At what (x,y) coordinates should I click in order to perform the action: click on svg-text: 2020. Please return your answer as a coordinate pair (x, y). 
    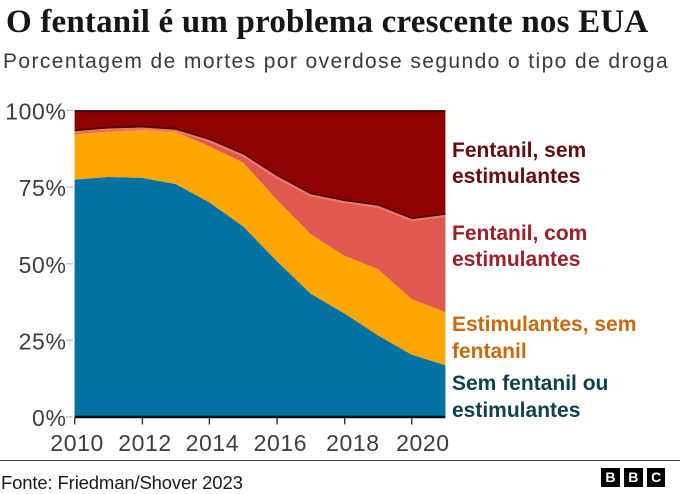
    Looking at the image, I should click on (423, 443).